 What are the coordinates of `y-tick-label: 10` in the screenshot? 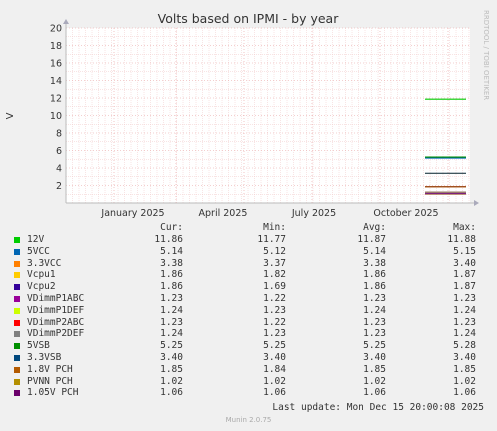 It's located at (56, 116).